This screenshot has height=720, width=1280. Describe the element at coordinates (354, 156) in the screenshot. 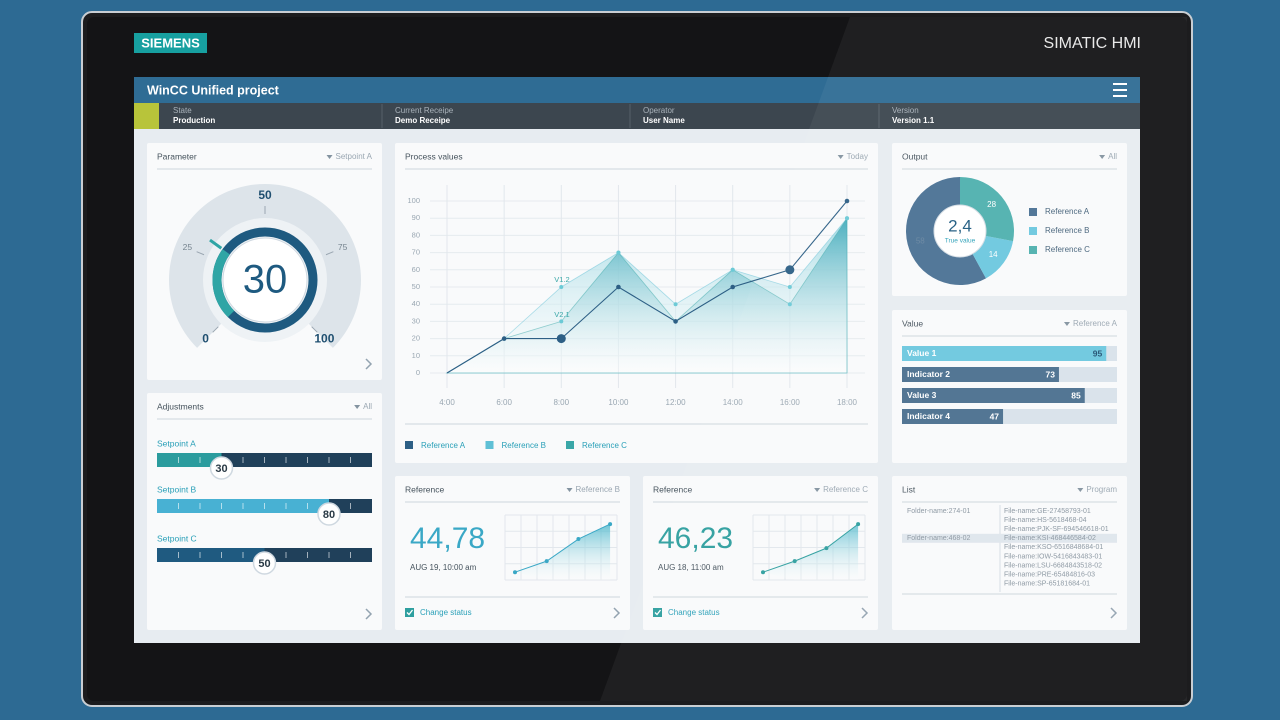

I see `card-selector: Setpoint A` at that location.